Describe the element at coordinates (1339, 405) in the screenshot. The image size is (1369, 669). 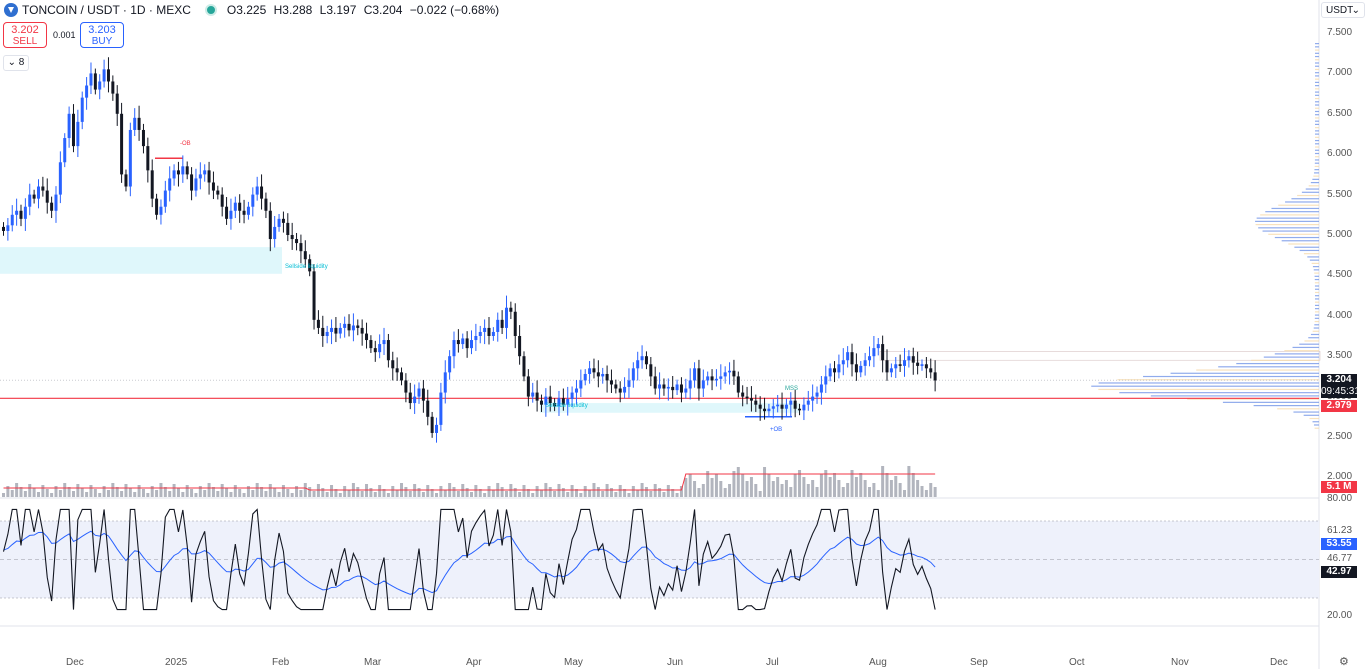
I see `level-price-value: 2.979` at that location.